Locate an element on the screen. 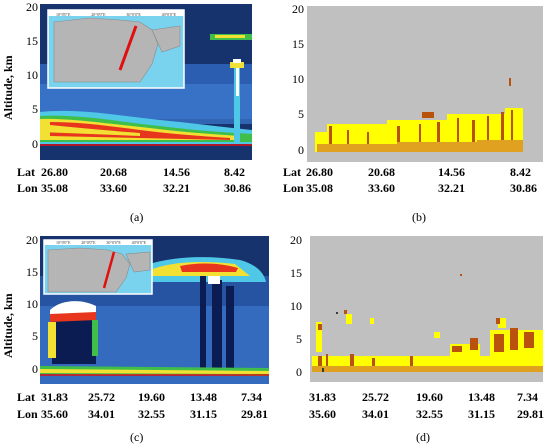 This screenshot has width=550, height=447. lon-label-c: Lon is located at coordinates (27, 414).